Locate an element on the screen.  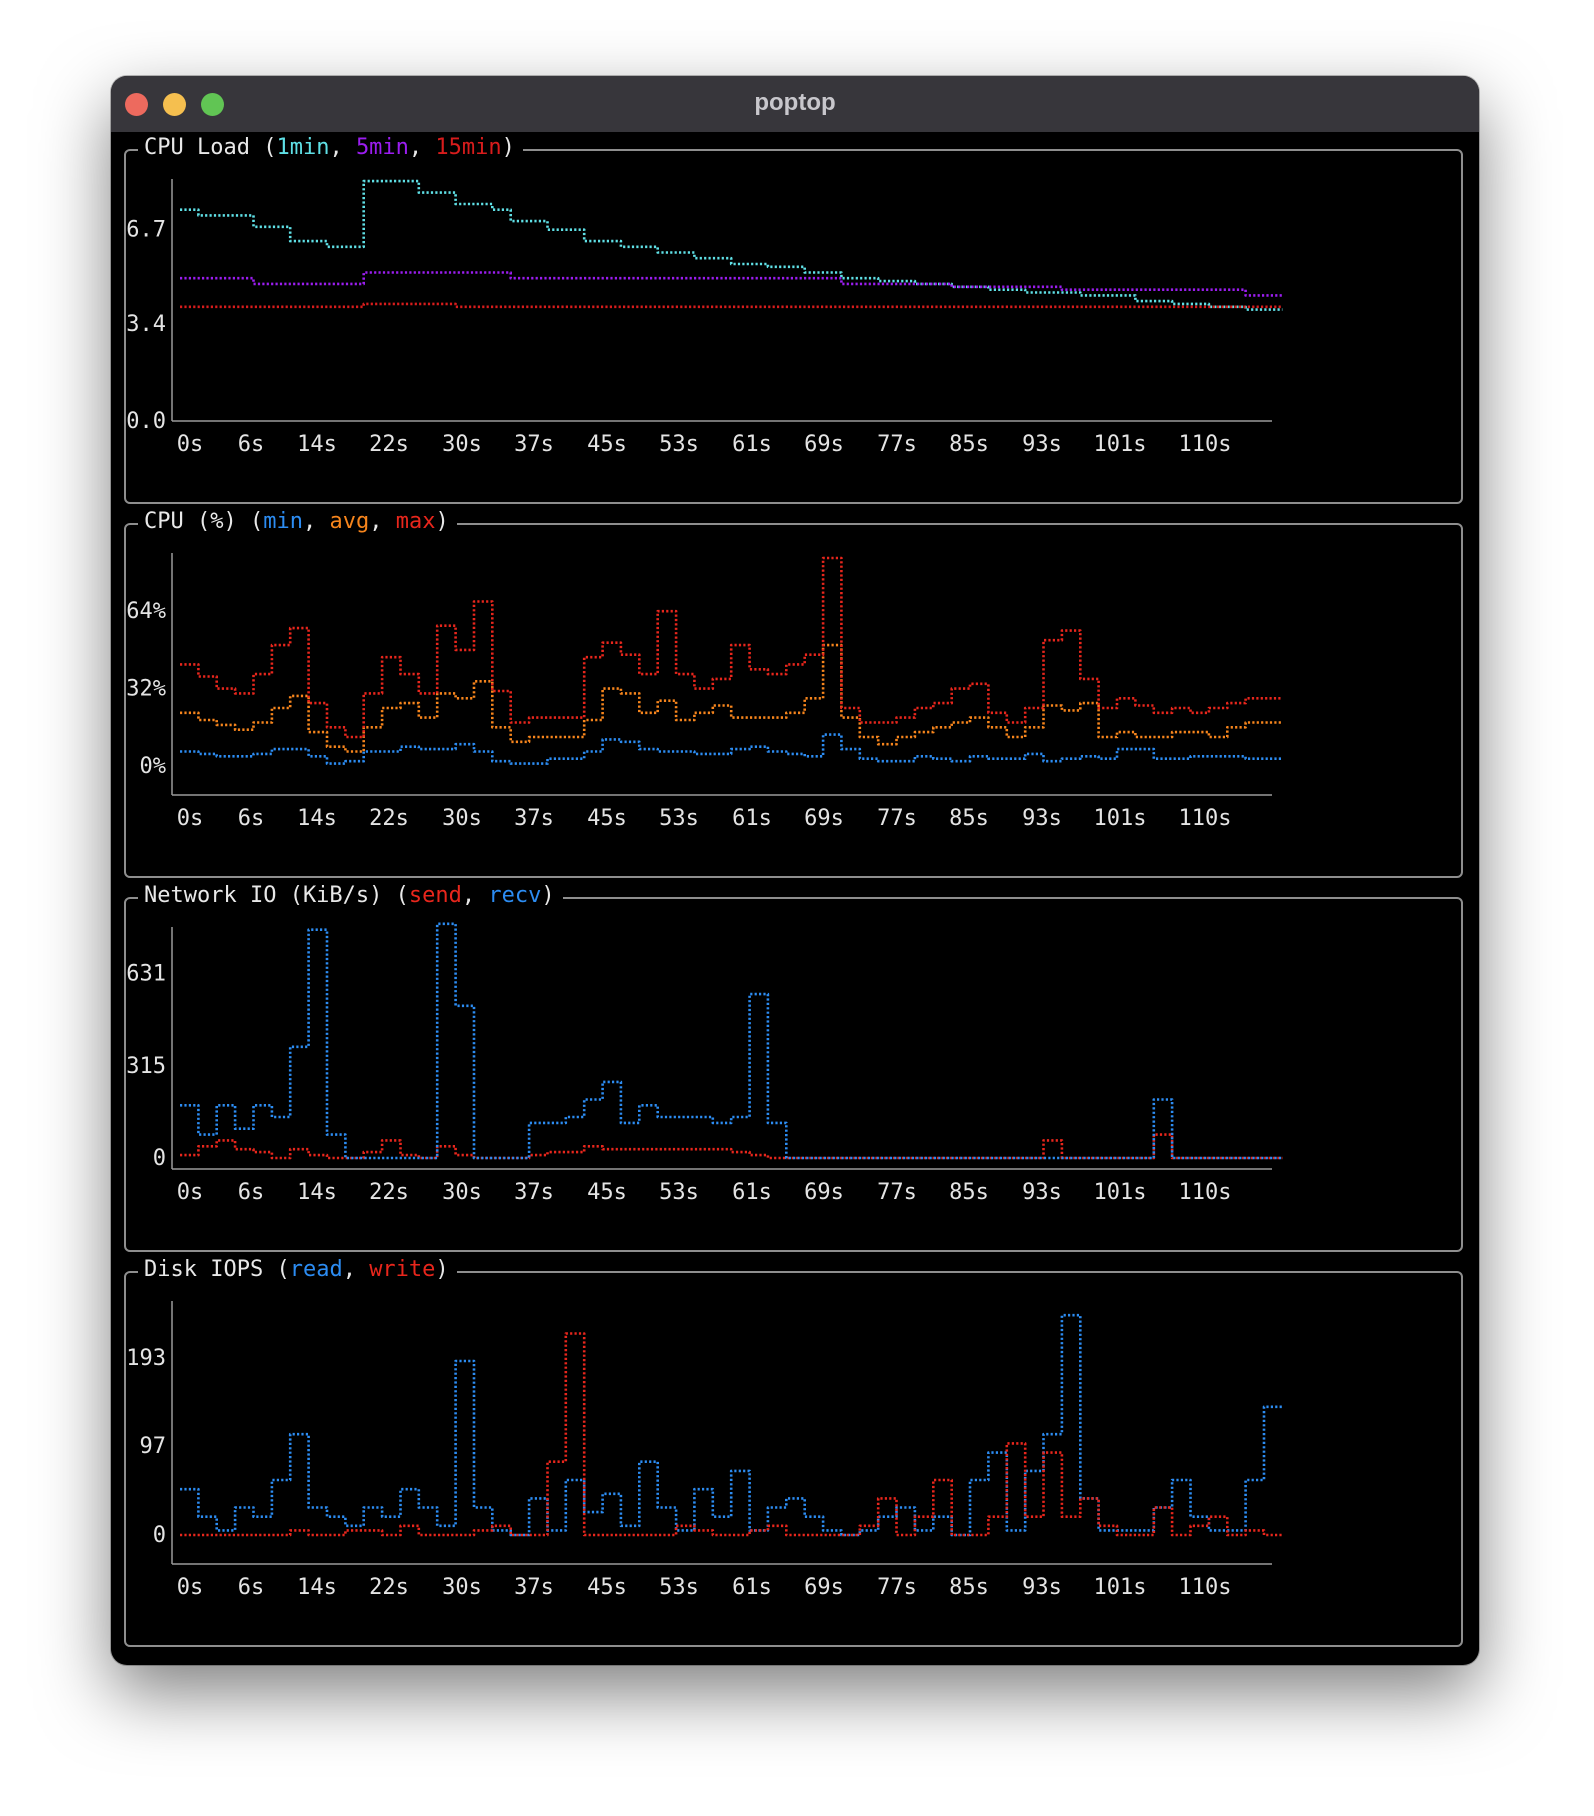
panel-title: CPU Load (1min, 5min, 15min) is located at coordinates (330, 148).